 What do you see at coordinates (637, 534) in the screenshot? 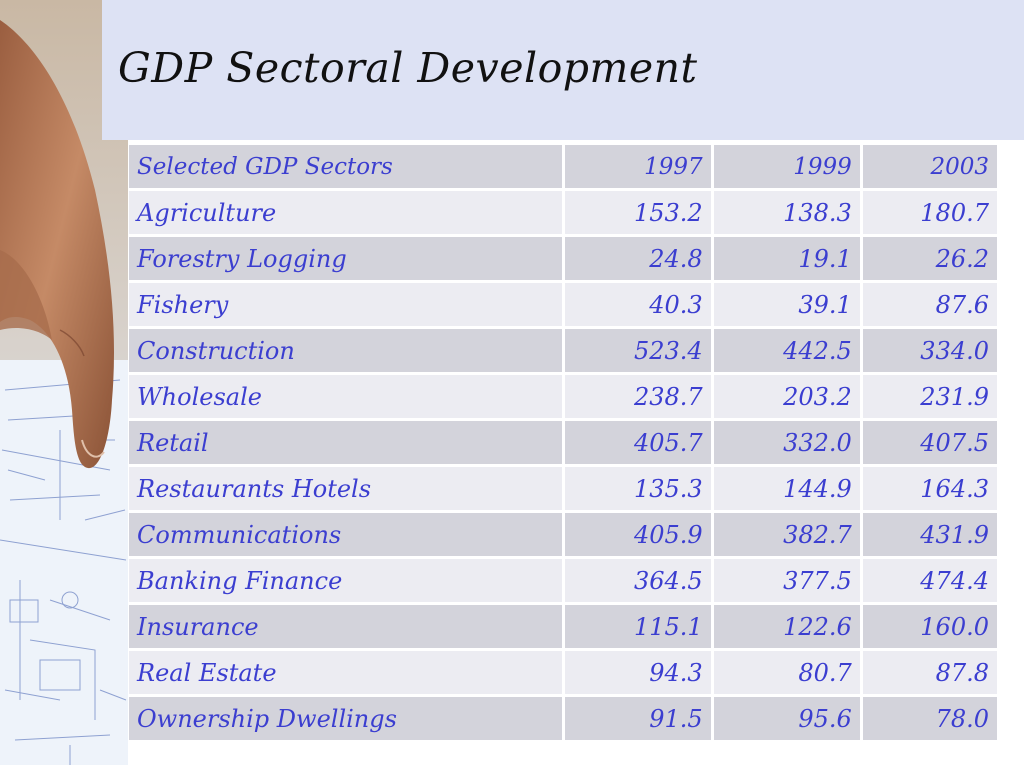
I see `value-1997: 405.9` at bounding box center [637, 534].